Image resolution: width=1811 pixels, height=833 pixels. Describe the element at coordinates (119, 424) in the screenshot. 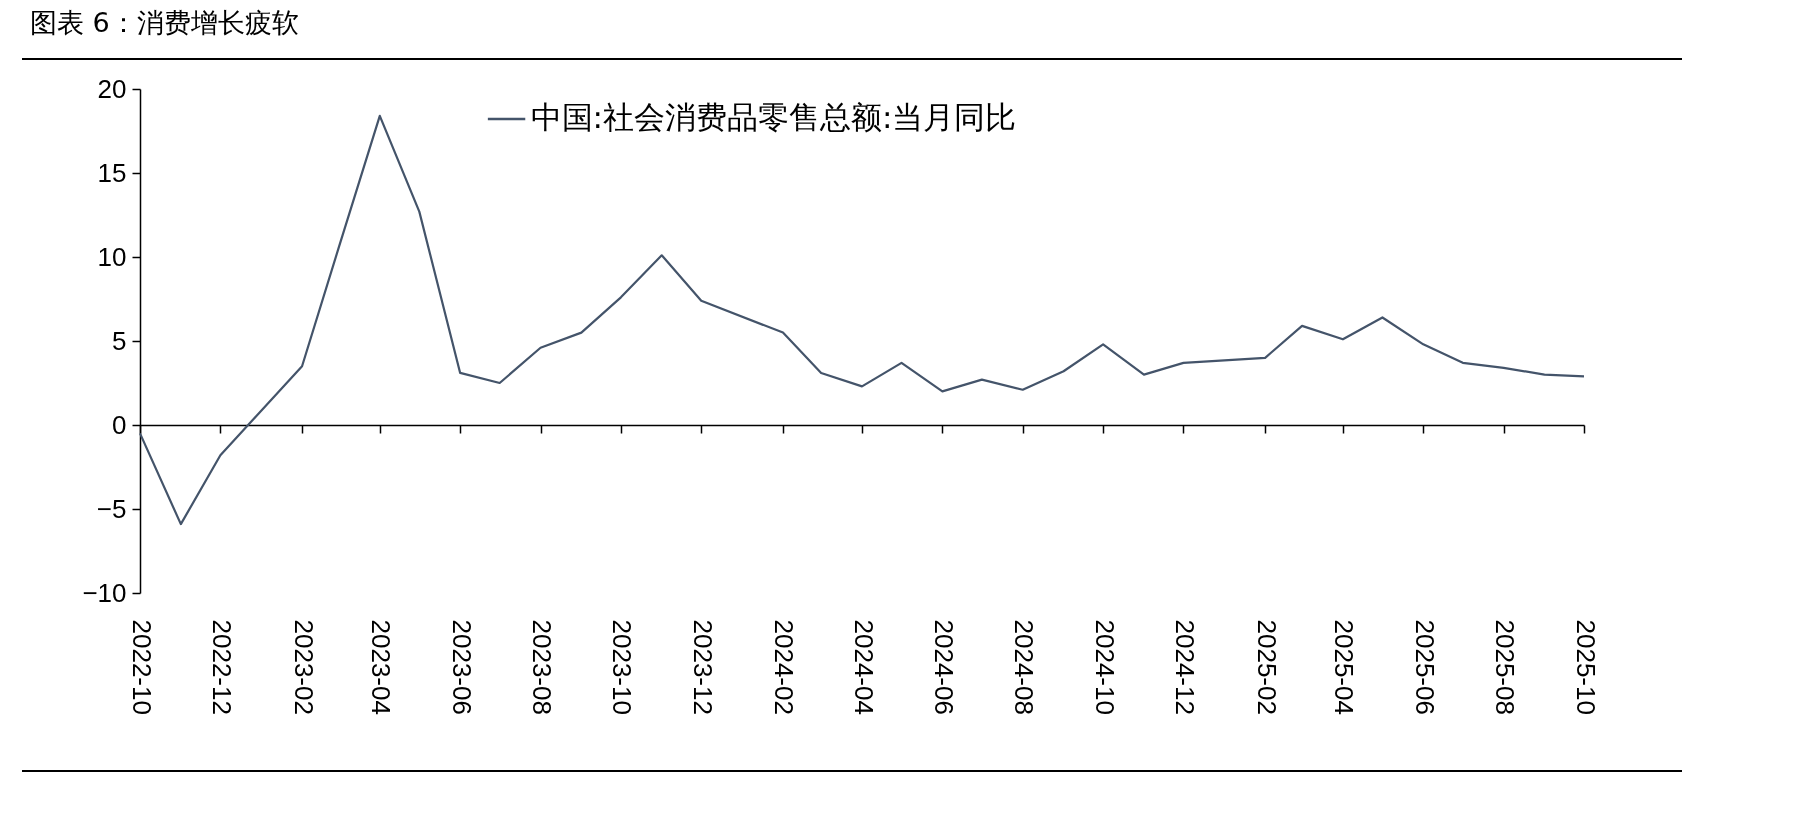

I see `y-tick-label: 0` at that location.